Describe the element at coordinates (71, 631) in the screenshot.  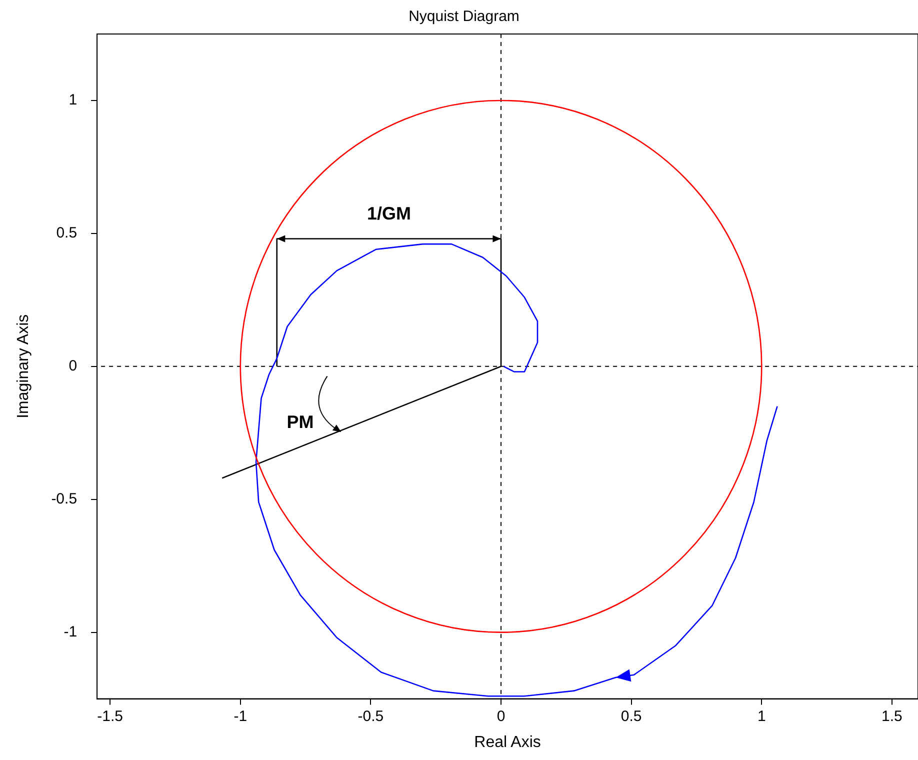
I see `y-tick-label: -1` at that location.